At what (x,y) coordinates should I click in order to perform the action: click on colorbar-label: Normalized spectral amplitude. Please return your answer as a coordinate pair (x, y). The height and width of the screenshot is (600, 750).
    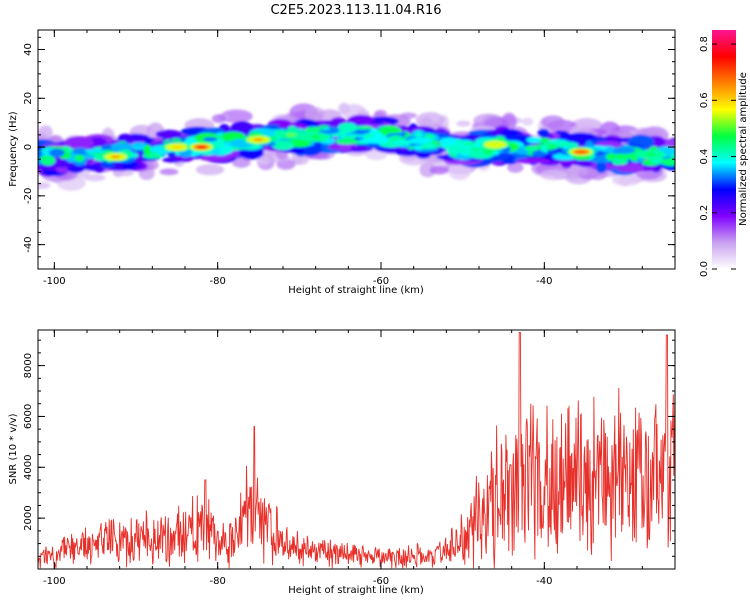
    Looking at the image, I should click on (743, 149).